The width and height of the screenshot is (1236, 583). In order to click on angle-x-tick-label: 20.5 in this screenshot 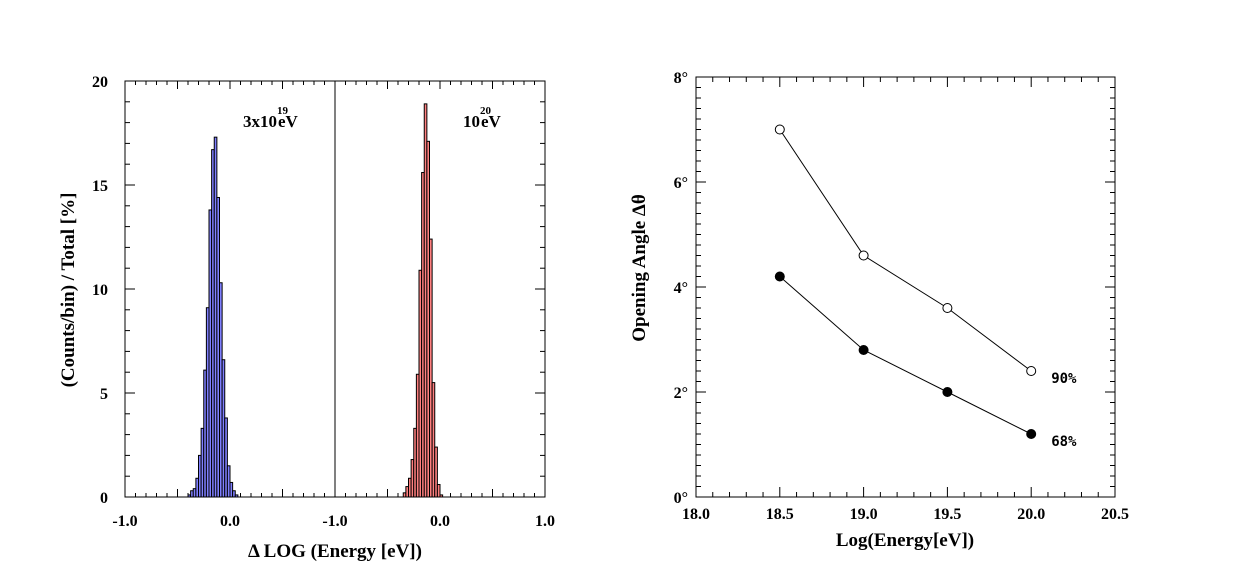, I will do `click(1115, 514)`.